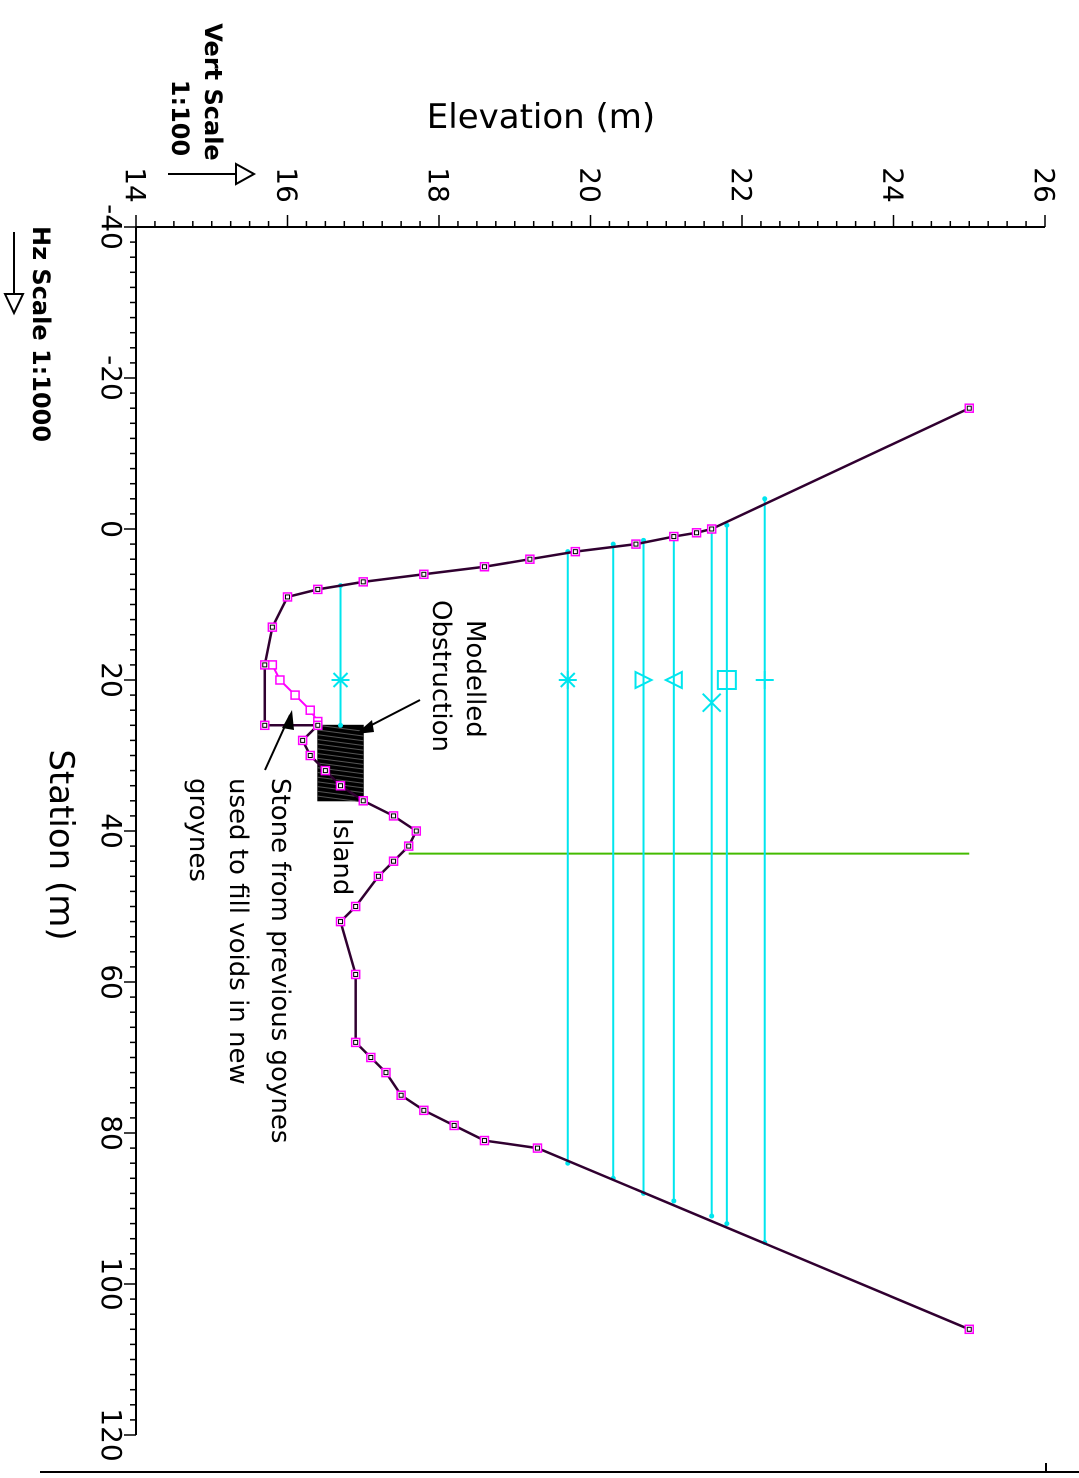 Image resolution: width=1079 pixels, height=1478 pixels. I want to click on hz-scale-arrow-head, so click(14, 304).